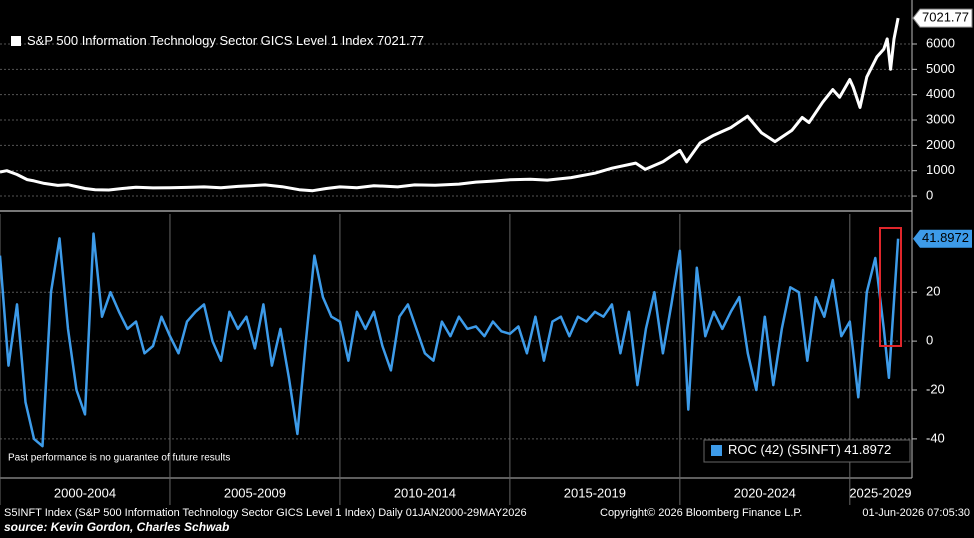 This screenshot has width=974, height=538. I want to click on legend-text: ROC (42) (S5INFT) 41.8972, so click(809, 449).